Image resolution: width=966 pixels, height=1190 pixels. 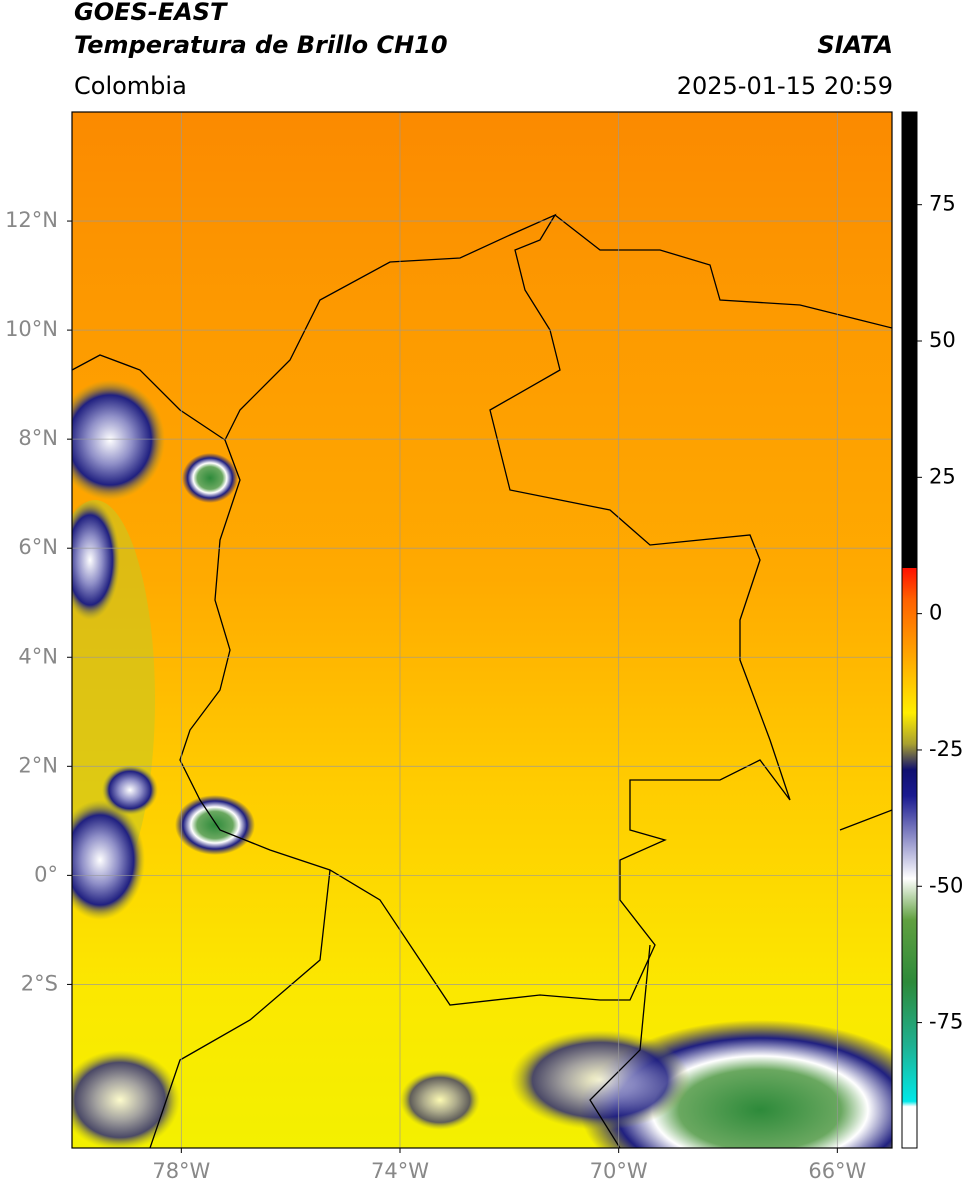 I want to click on colorbar-tick-label: 75, so click(x=942, y=204).